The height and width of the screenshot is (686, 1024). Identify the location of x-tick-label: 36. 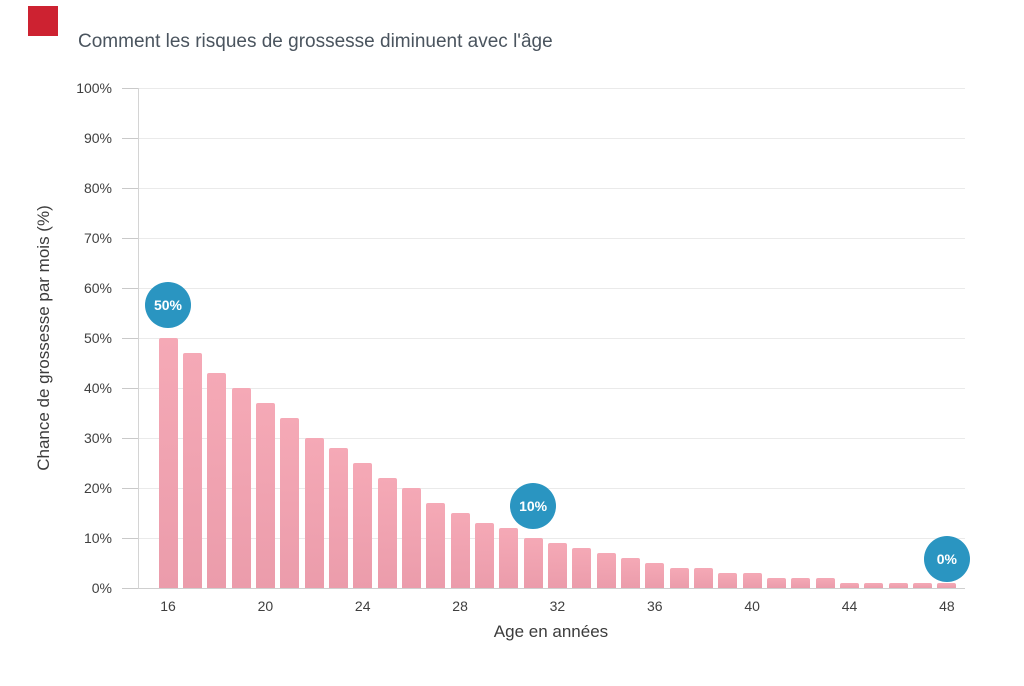
(655, 606).